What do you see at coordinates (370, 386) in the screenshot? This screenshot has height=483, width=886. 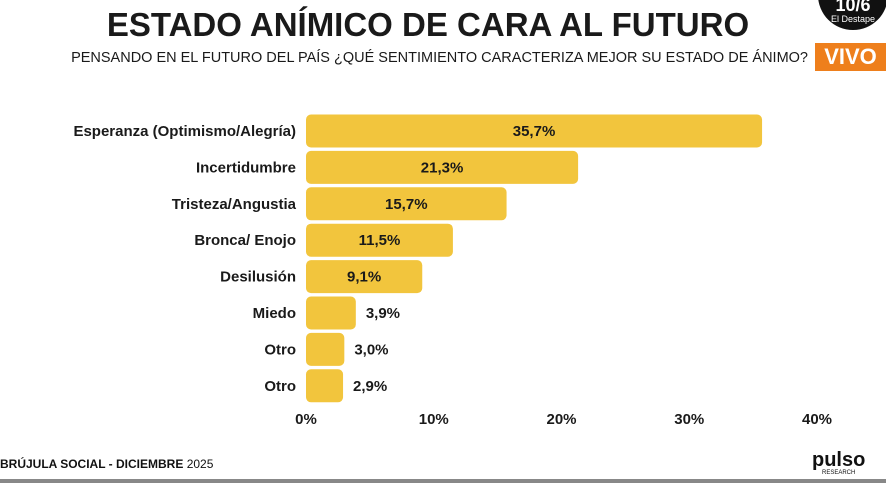 I see `data-label: 2,9%` at bounding box center [370, 386].